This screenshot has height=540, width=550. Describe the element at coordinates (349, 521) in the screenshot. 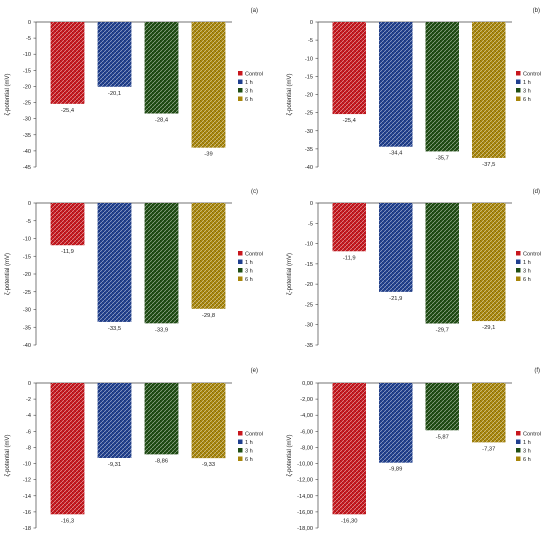

I see `bar-value-label: -16,30` at that location.